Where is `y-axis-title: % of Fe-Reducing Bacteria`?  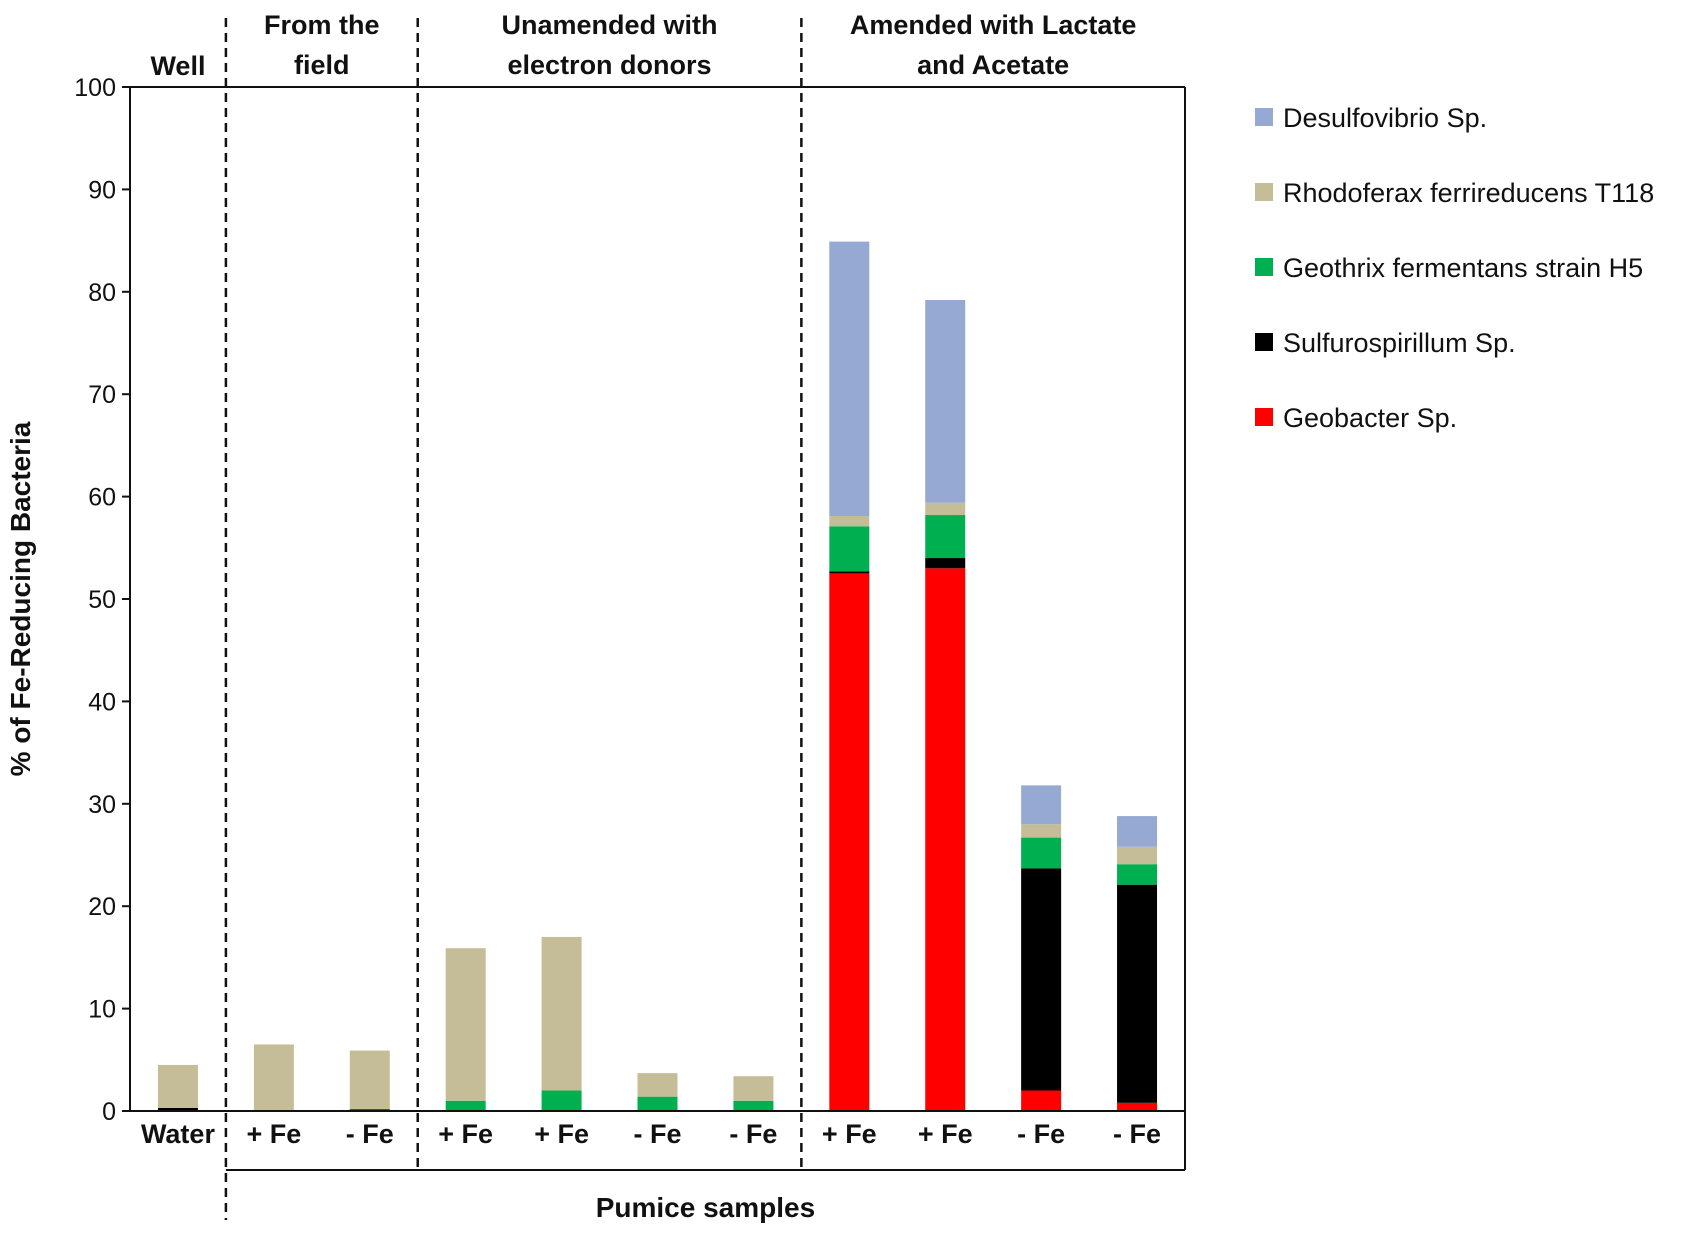
y-axis-title: % of Fe-Reducing Bacteria is located at coordinates (20, 598).